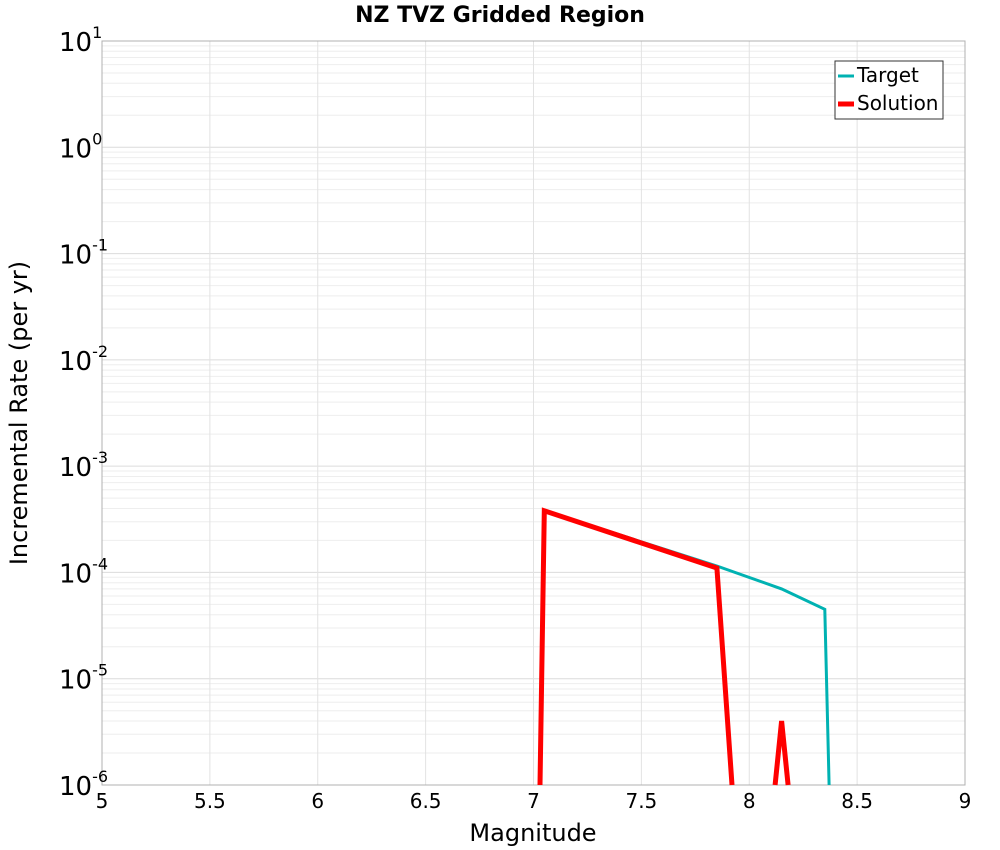 The width and height of the screenshot is (1000, 850). Describe the element at coordinates (80, 146) in the screenshot. I see `y-tick-label: 10⁰` at that location.